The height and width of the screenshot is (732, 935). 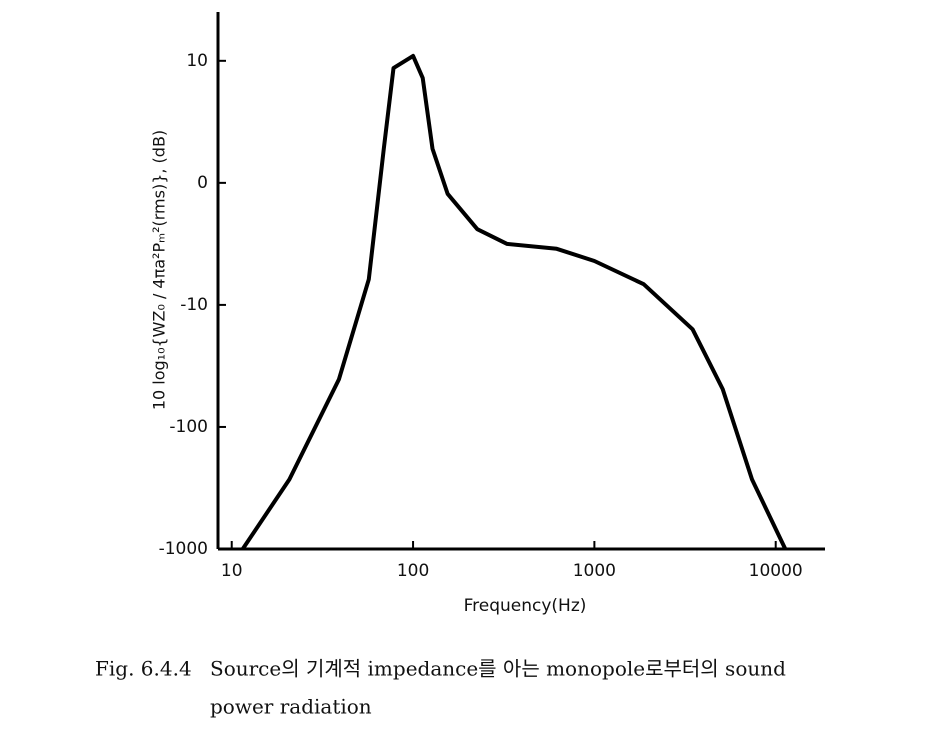 What do you see at coordinates (232, 571) in the screenshot?
I see `x-tick-label: 10` at bounding box center [232, 571].